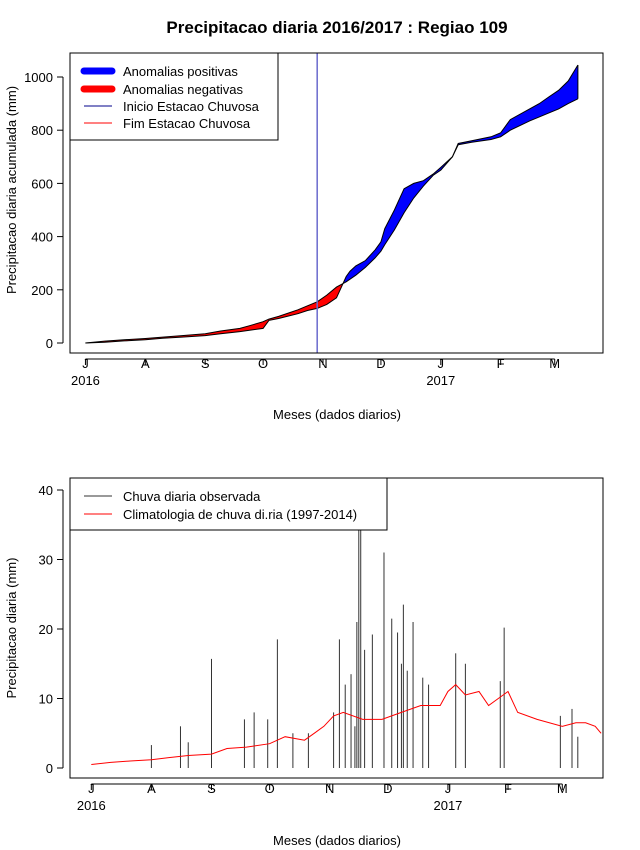 Image resolution: width=640 pixels, height=850 pixels. I want to click on bottom-y-tick-label: 10, so click(46, 699).